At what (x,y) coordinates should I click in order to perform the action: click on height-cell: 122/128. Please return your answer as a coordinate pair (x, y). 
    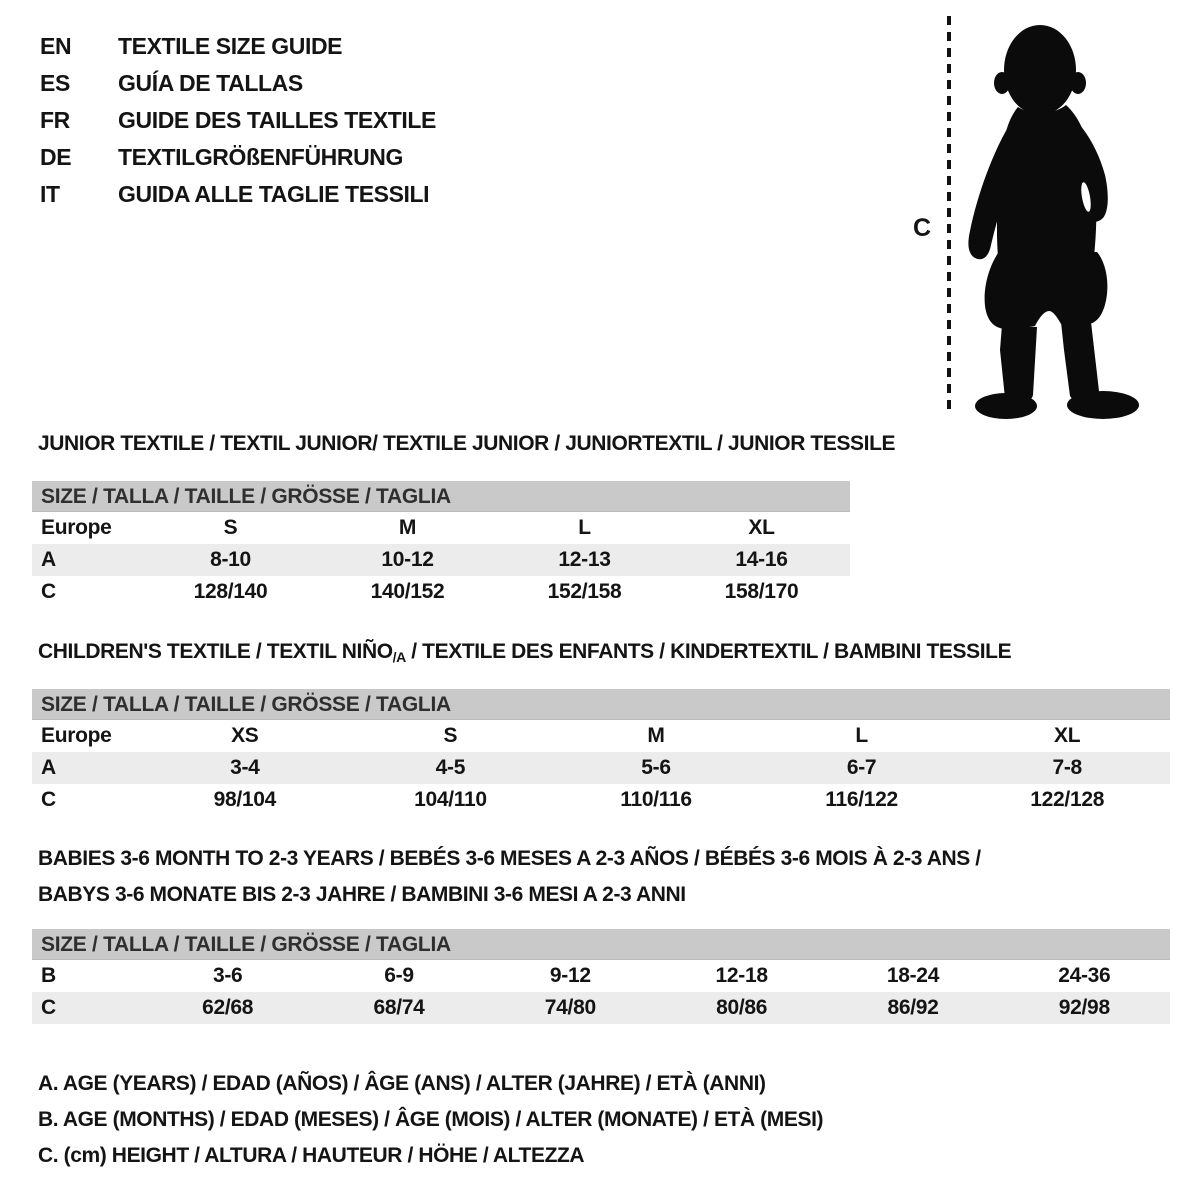
    Looking at the image, I should click on (1067, 799).